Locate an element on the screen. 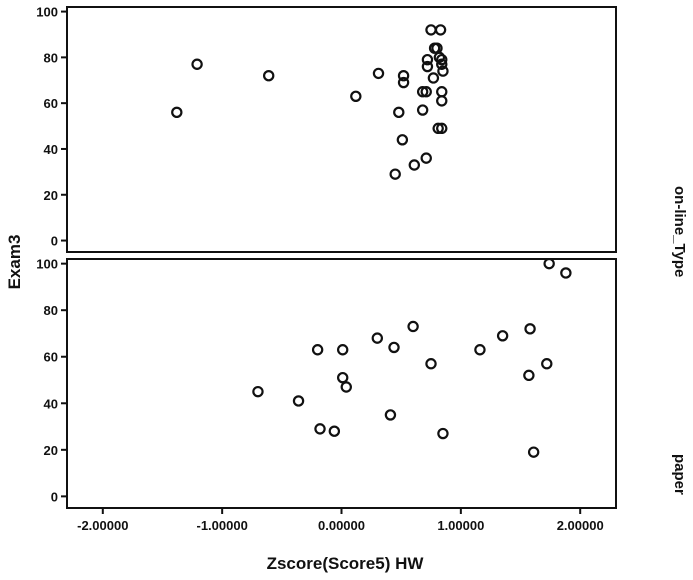  x-tick-label-0: -2.00000 is located at coordinates (102, 525).